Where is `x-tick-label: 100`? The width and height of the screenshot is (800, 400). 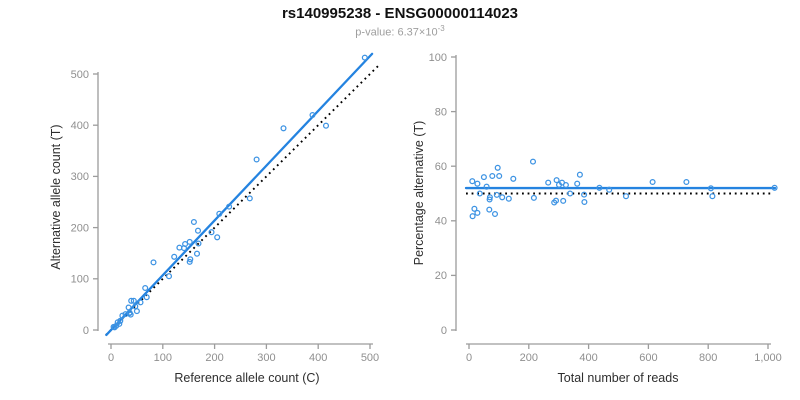
x-tick-label: 100 is located at coordinates (163, 358).